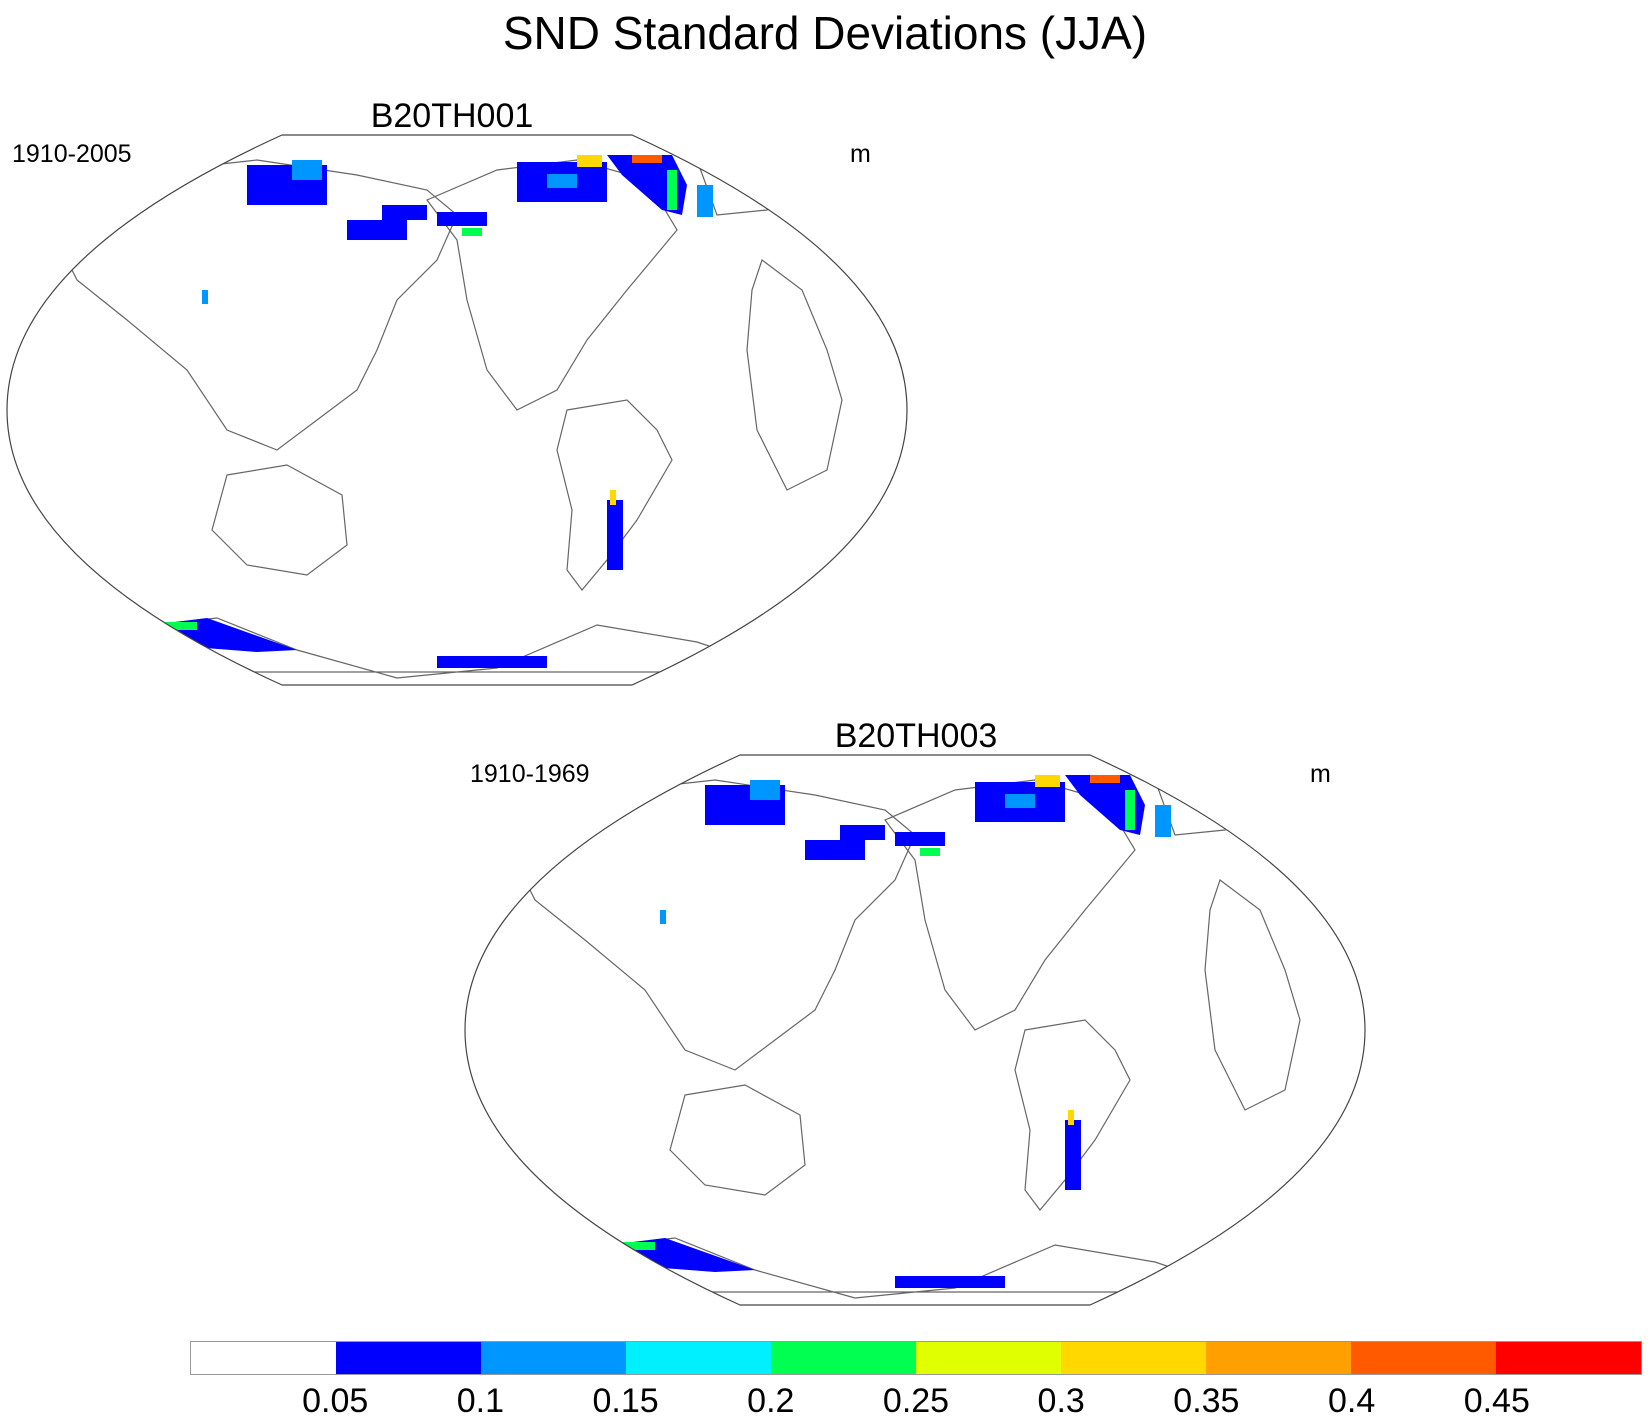  What do you see at coordinates (335, 1401) in the screenshot?
I see `colorbar-label: 0.05` at bounding box center [335, 1401].